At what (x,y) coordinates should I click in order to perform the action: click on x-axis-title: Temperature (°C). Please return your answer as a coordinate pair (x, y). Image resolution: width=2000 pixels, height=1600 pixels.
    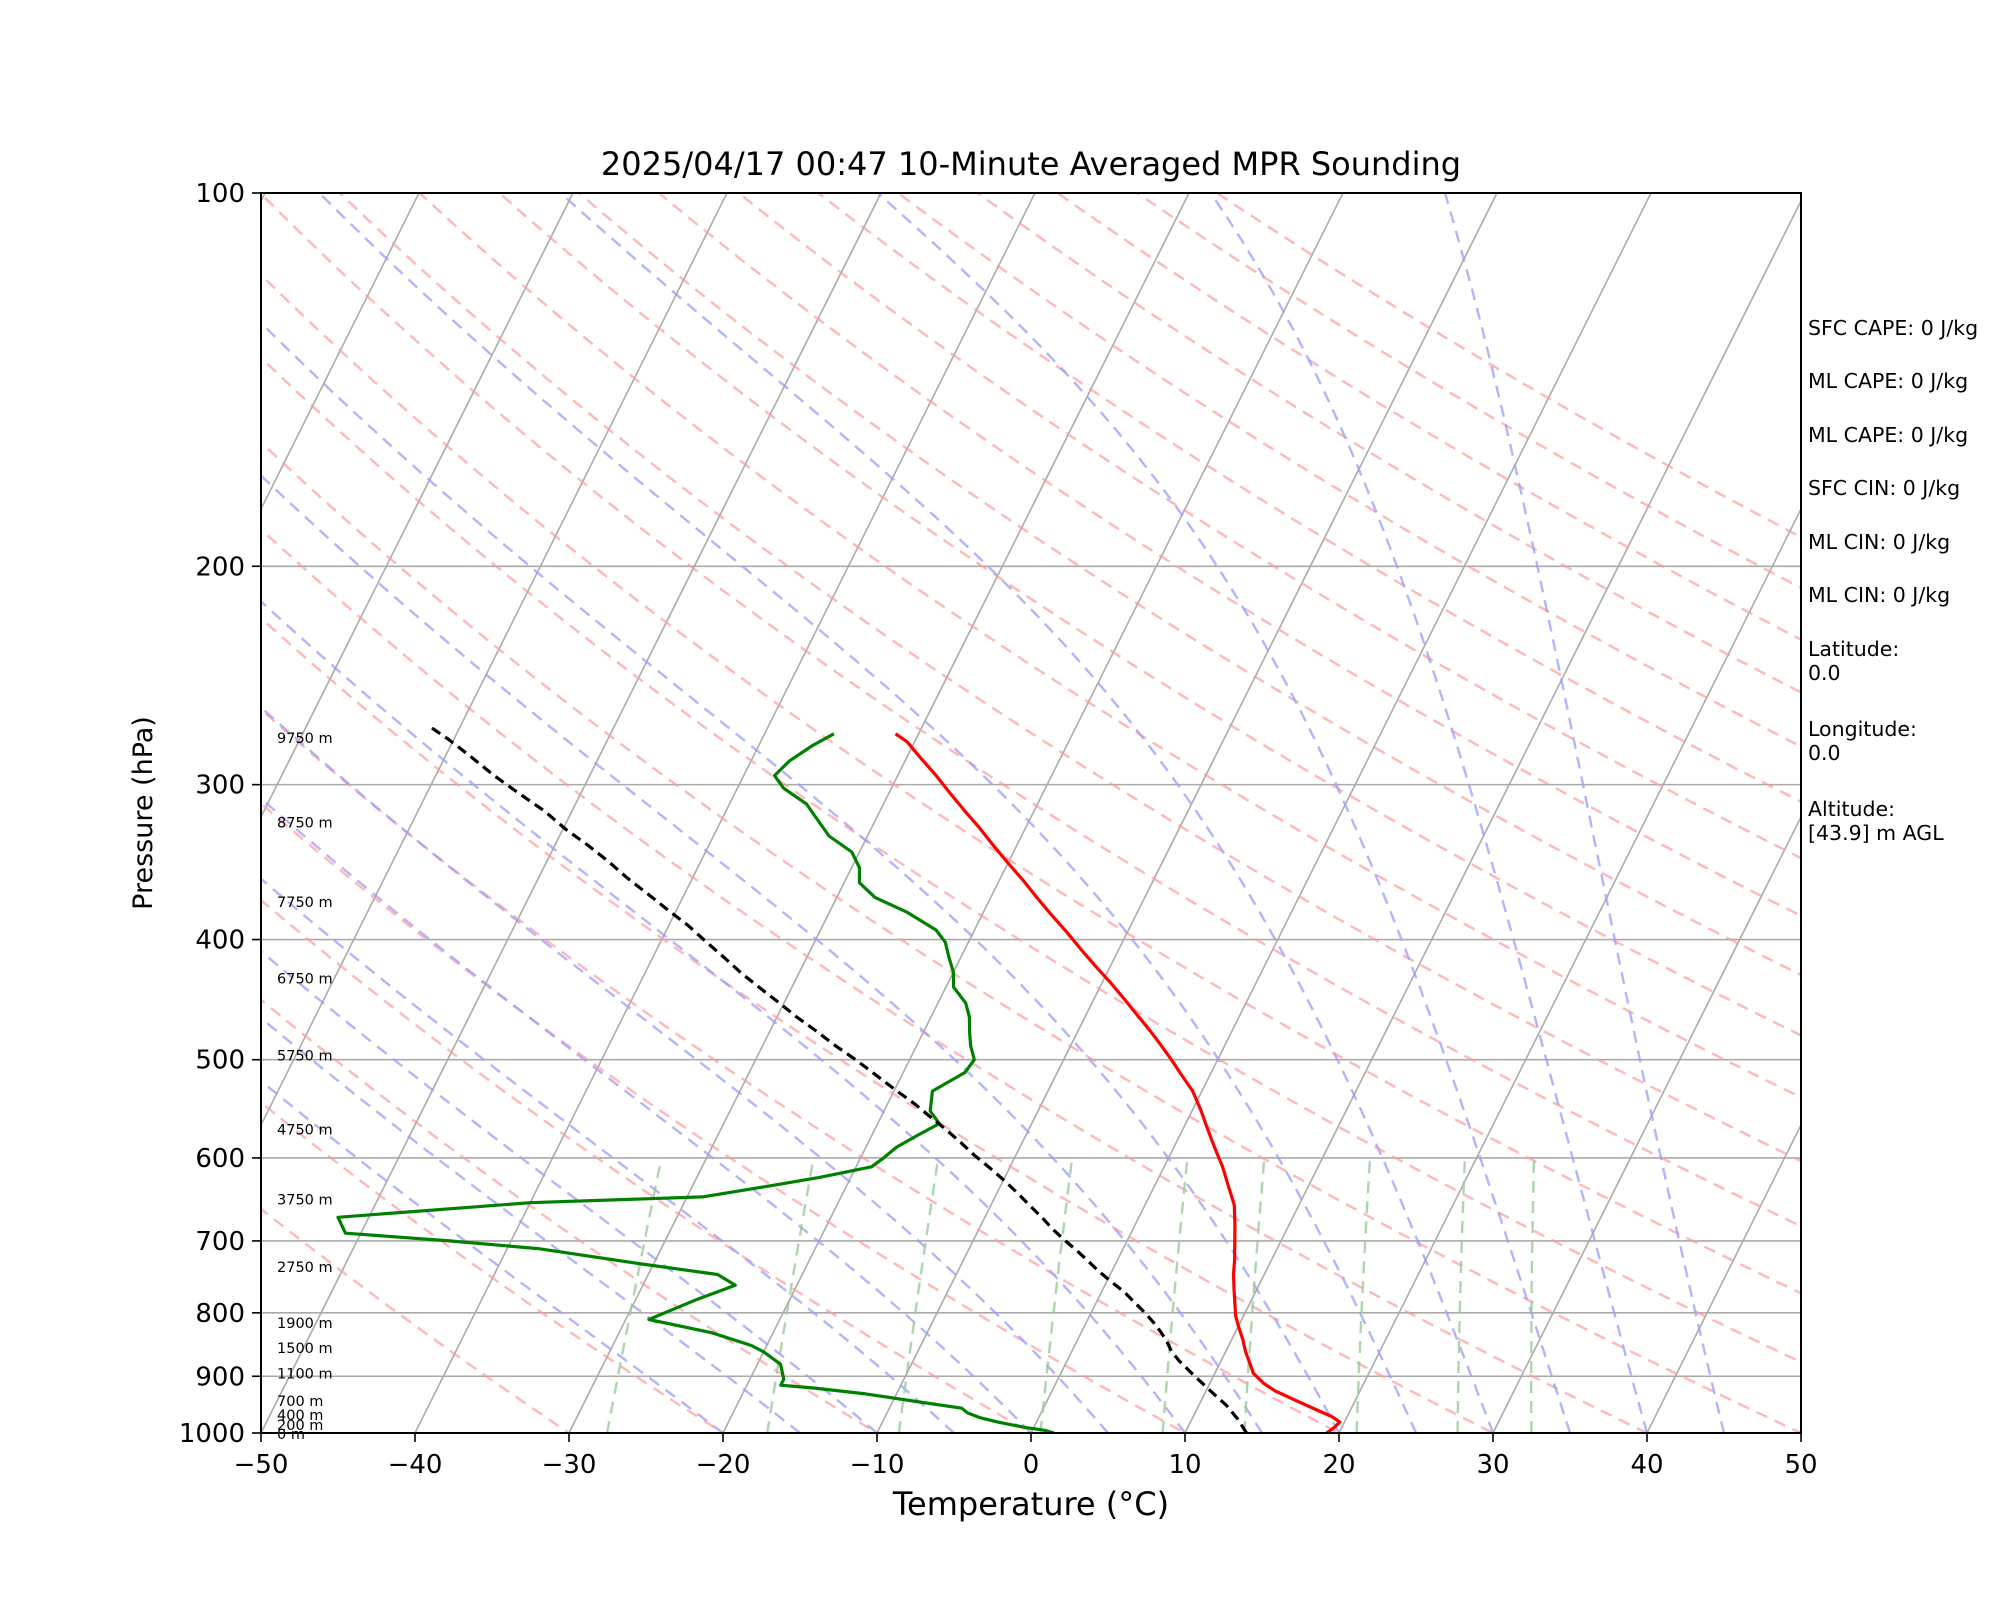
    Looking at the image, I should click on (1030, 1504).